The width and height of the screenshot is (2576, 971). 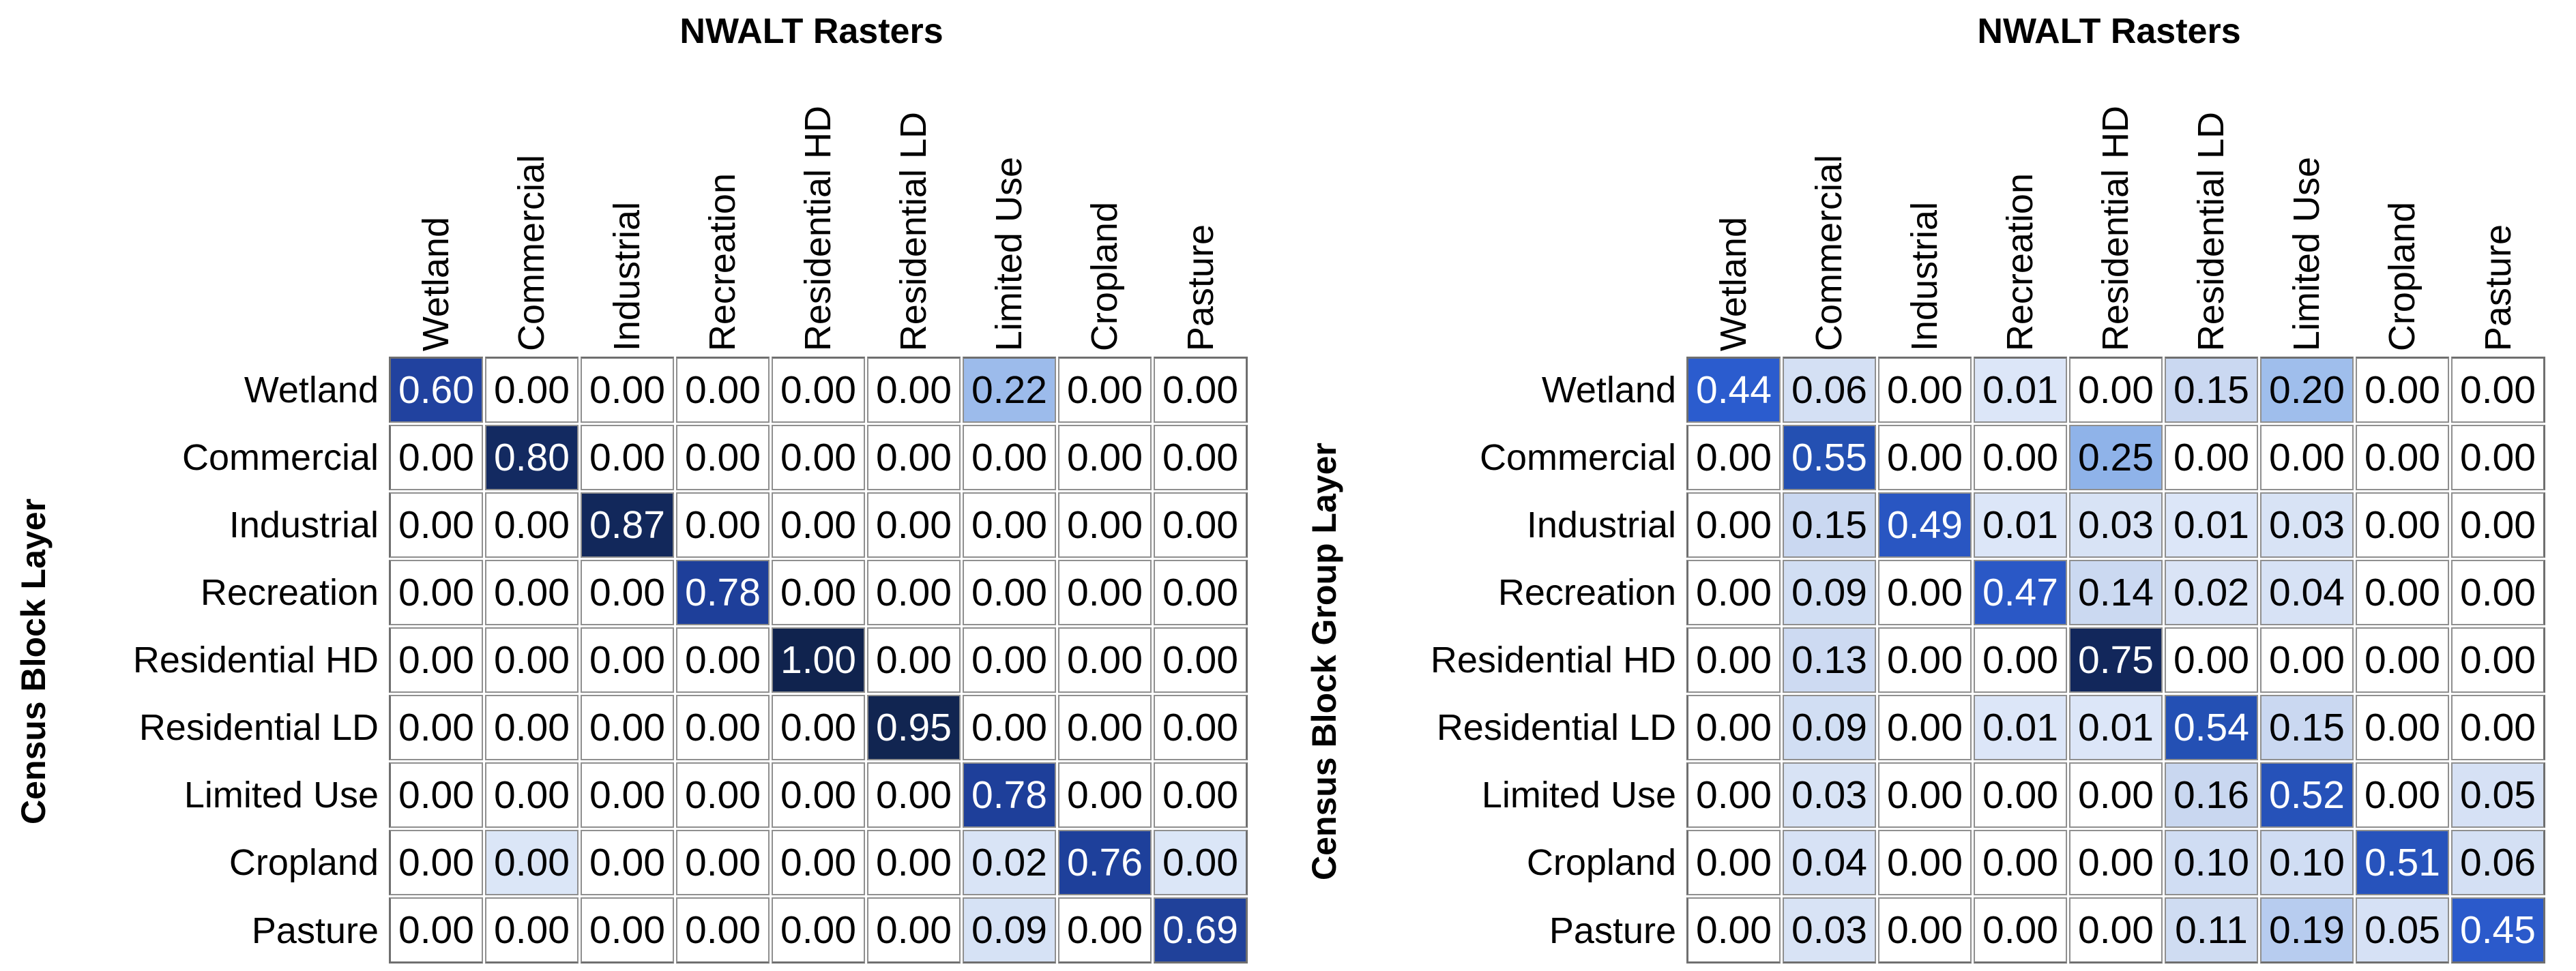 What do you see at coordinates (2307, 795) in the screenshot?
I see `matrix-cell: 0.52` at bounding box center [2307, 795].